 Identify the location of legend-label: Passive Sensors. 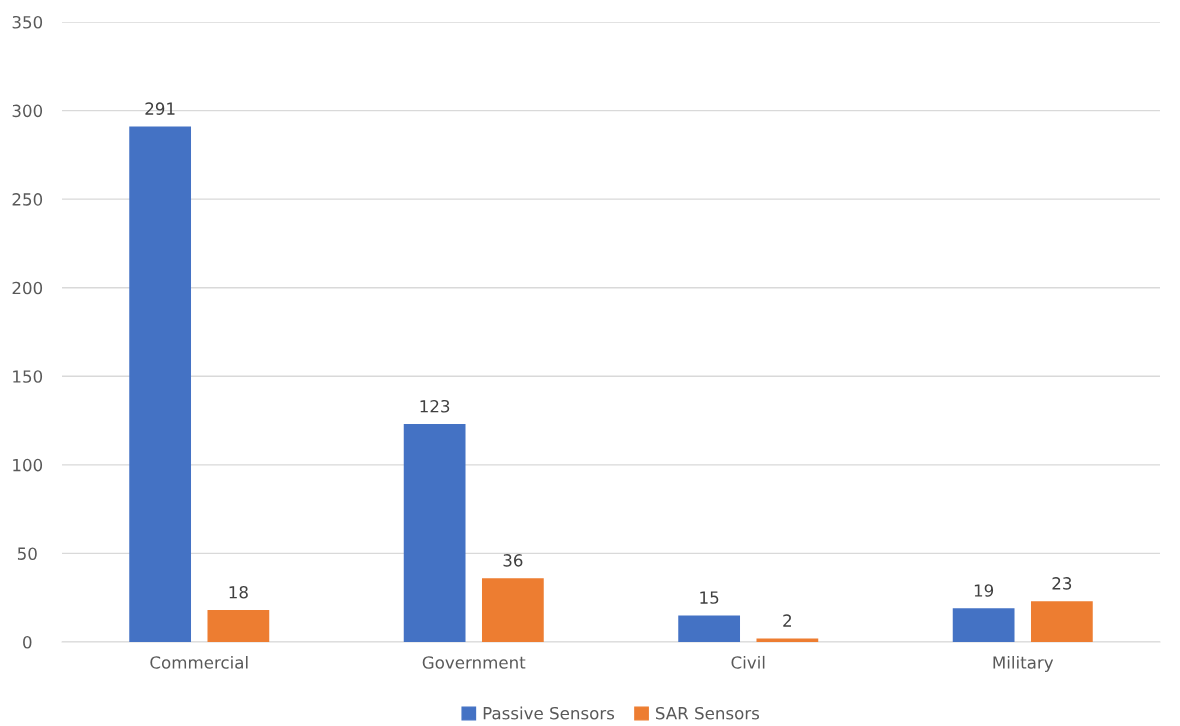
(549, 713).